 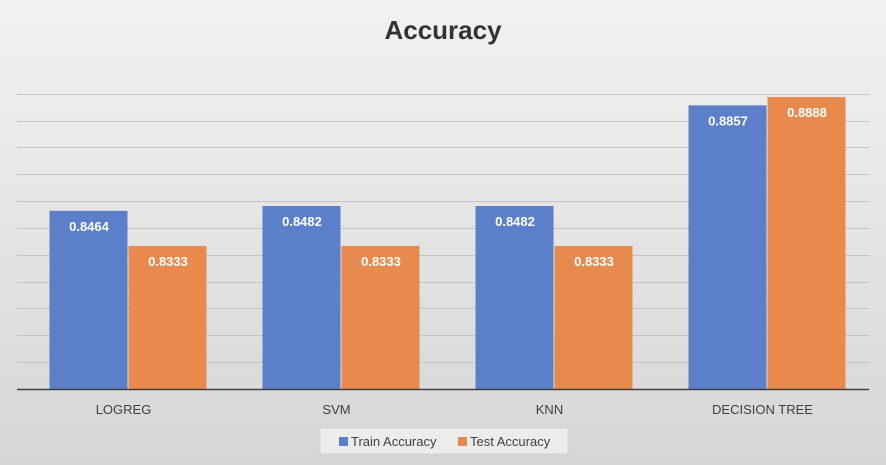 What do you see at coordinates (762, 409) in the screenshot?
I see `x-tick-label: DECISION TREE` at bounding box center [762, 409].